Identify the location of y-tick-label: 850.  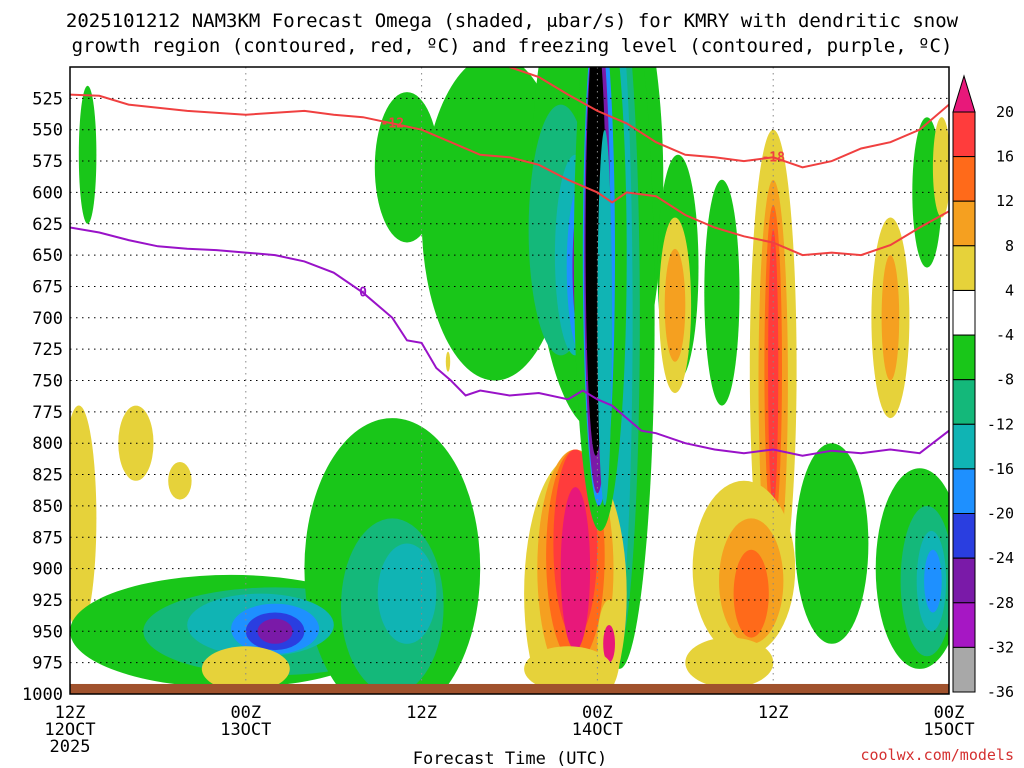
(47, 507).